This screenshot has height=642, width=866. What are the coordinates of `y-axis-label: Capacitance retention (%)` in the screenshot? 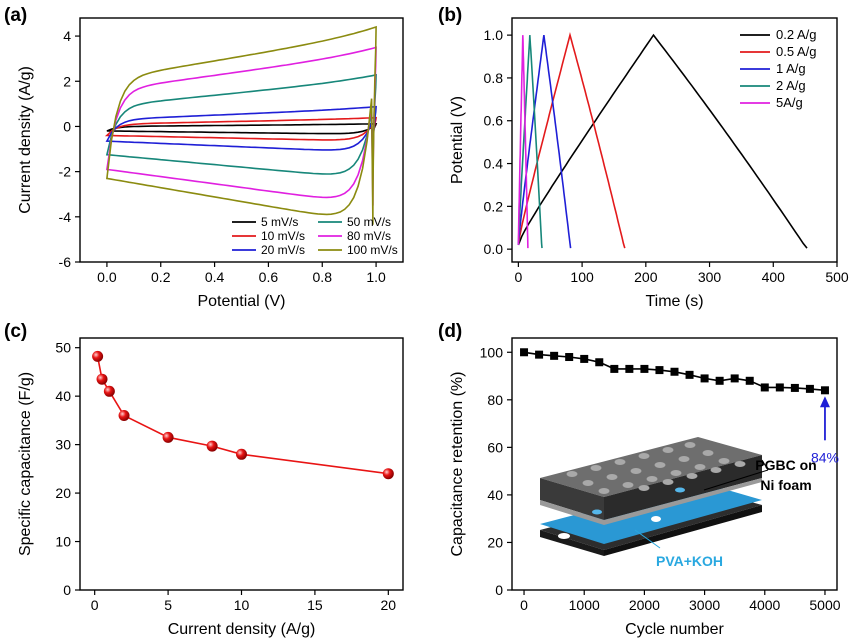 It's located at (457, 464).